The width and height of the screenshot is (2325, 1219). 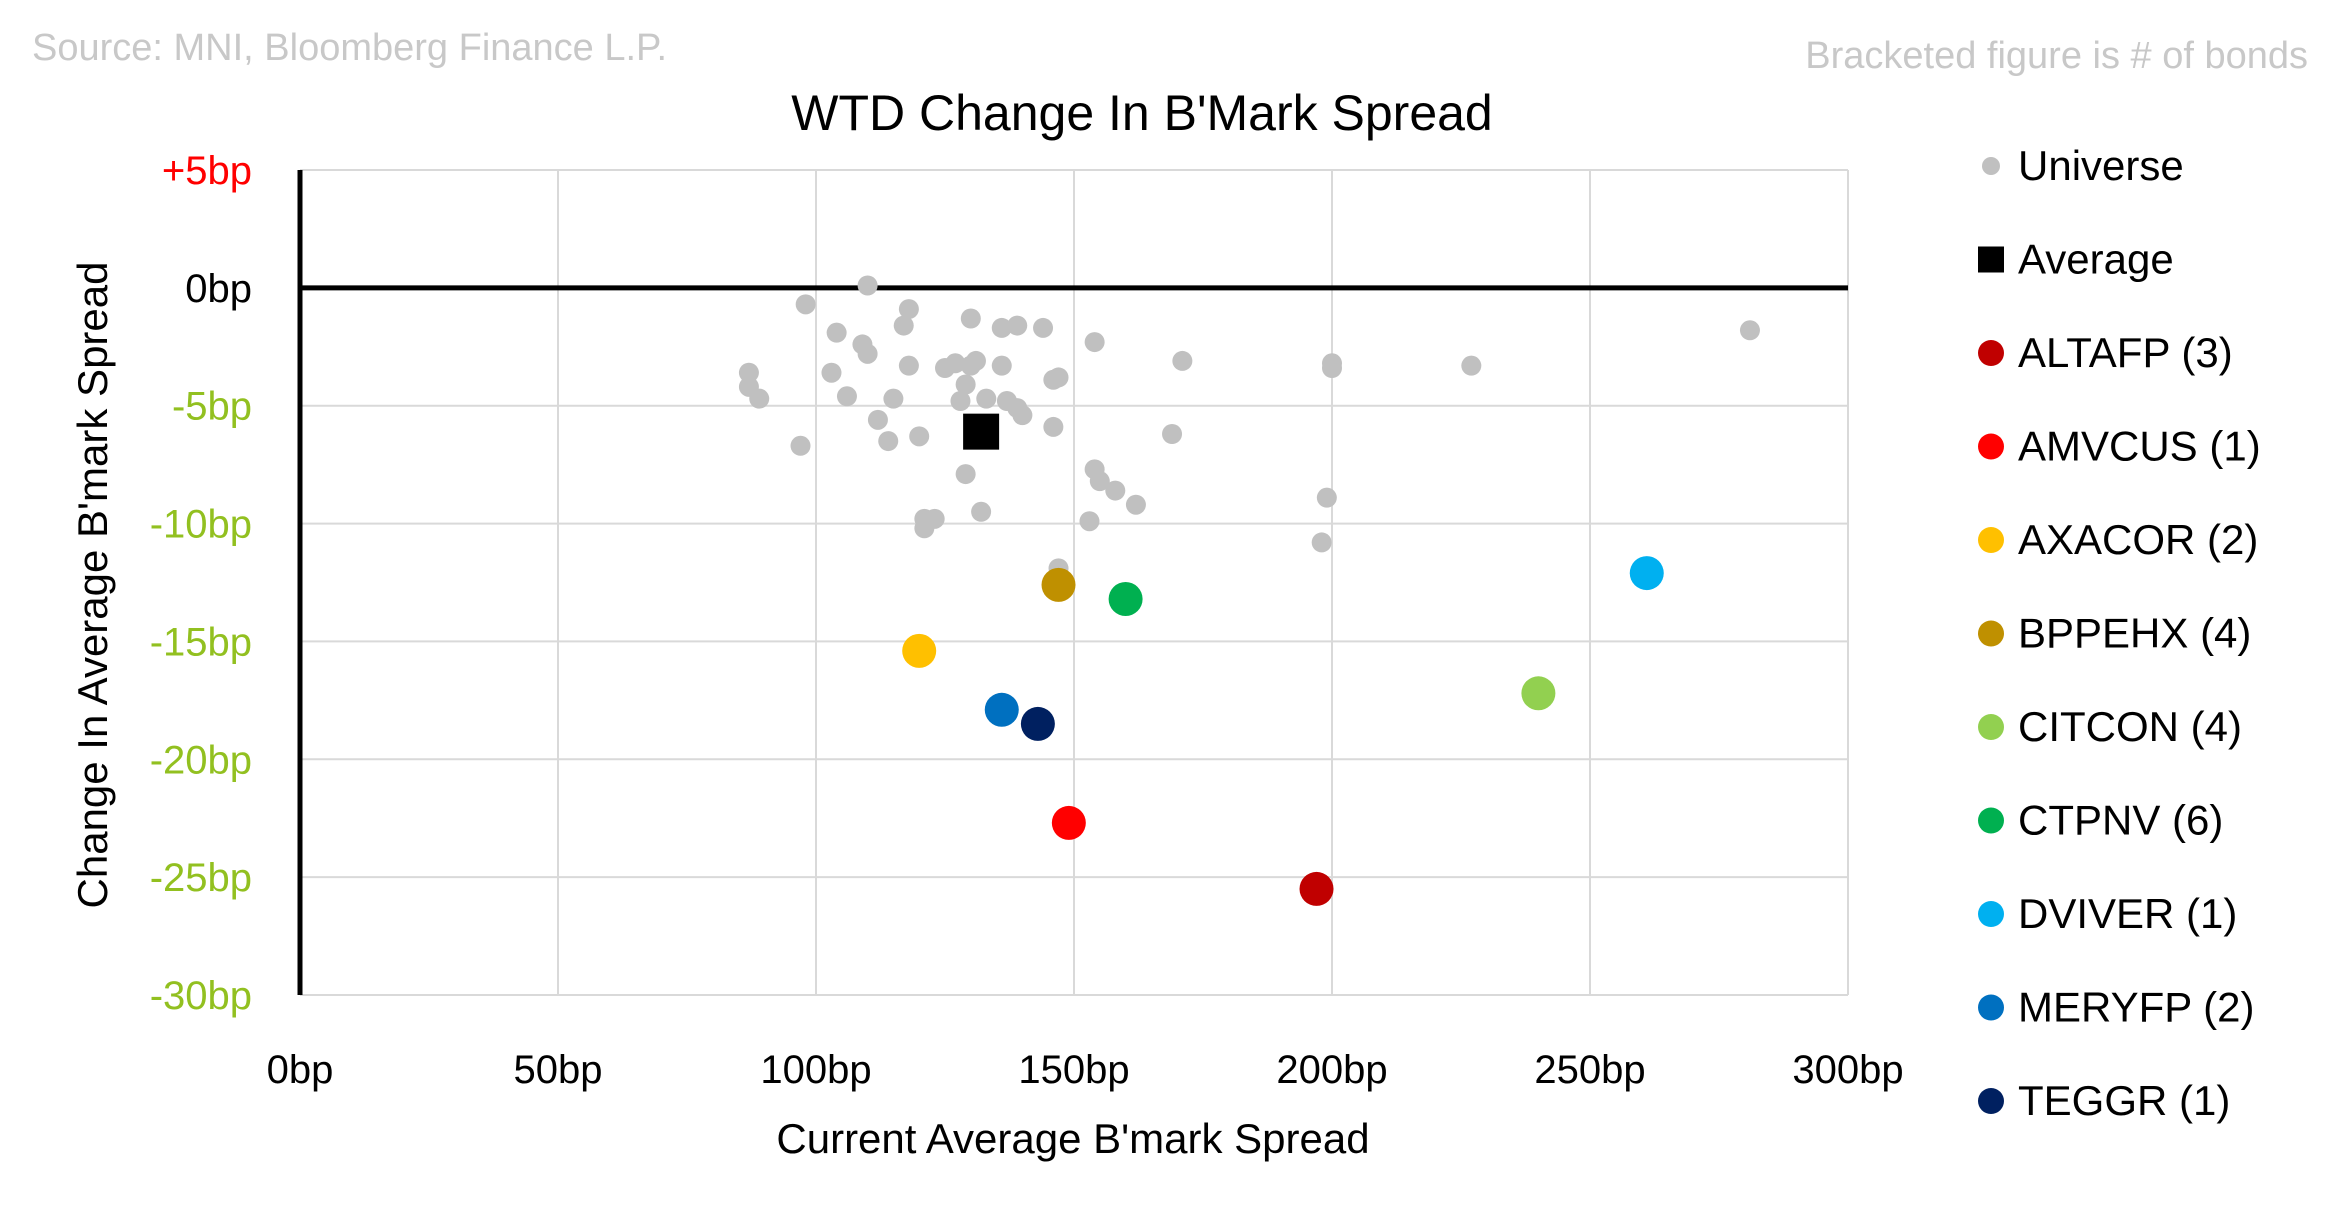 What do you see at coordinates (1991, 633) in the screenshot?
I see `legend-marker-bppehx` at bounding box center [1991, 633].